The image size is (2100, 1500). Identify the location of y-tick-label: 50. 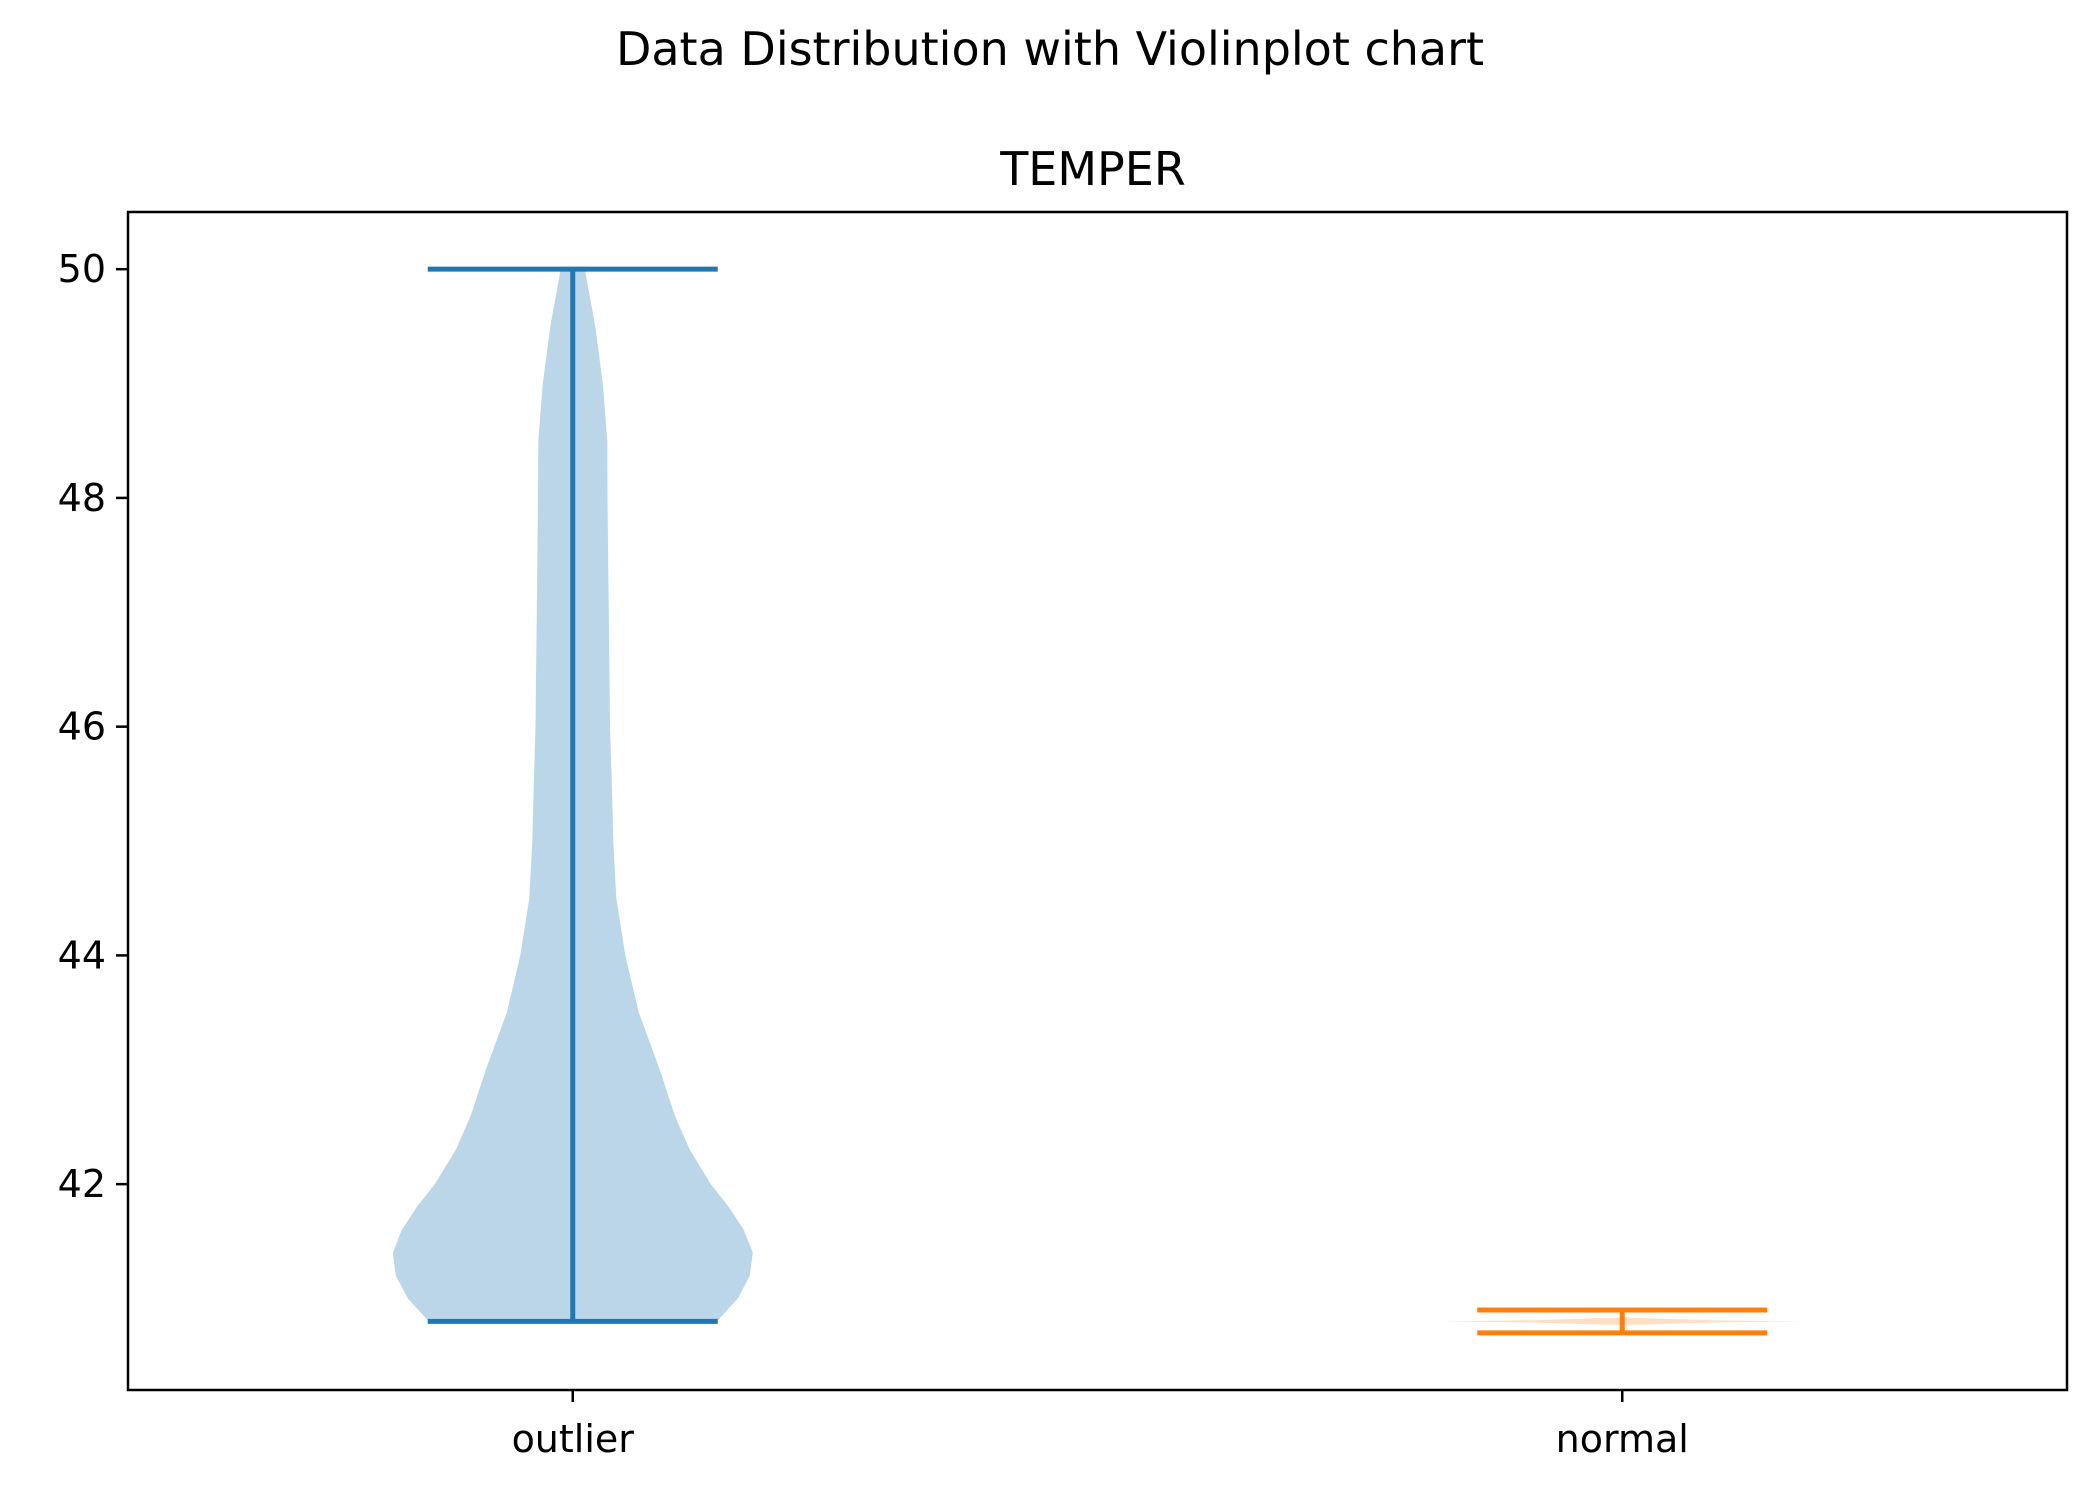
(82, 269).